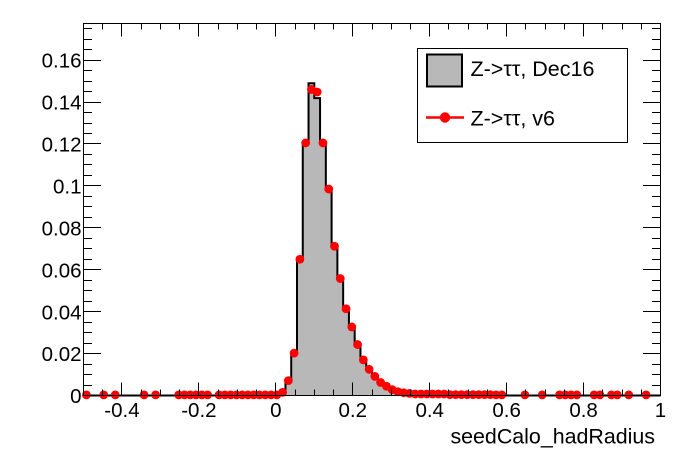  What do you see at coordinates (62, 354) in the screenshot?
I see `svg-text: 0.02` at bounding box center [62, 354].